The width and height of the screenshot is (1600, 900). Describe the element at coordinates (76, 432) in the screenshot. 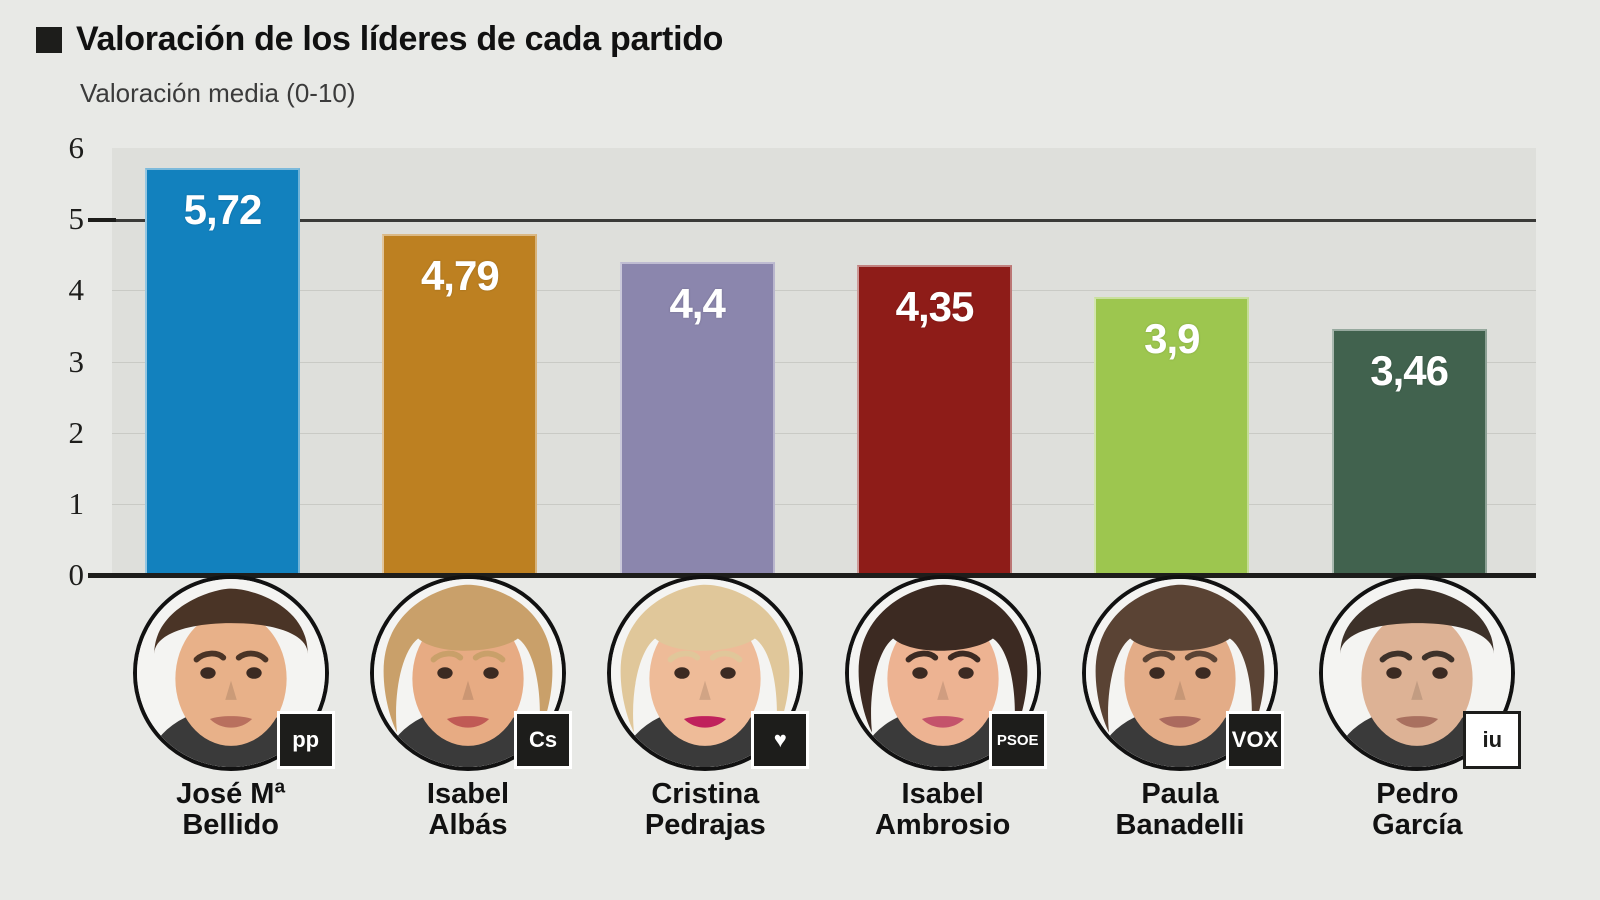

I see `y-axis-label-2: 2` at that location.